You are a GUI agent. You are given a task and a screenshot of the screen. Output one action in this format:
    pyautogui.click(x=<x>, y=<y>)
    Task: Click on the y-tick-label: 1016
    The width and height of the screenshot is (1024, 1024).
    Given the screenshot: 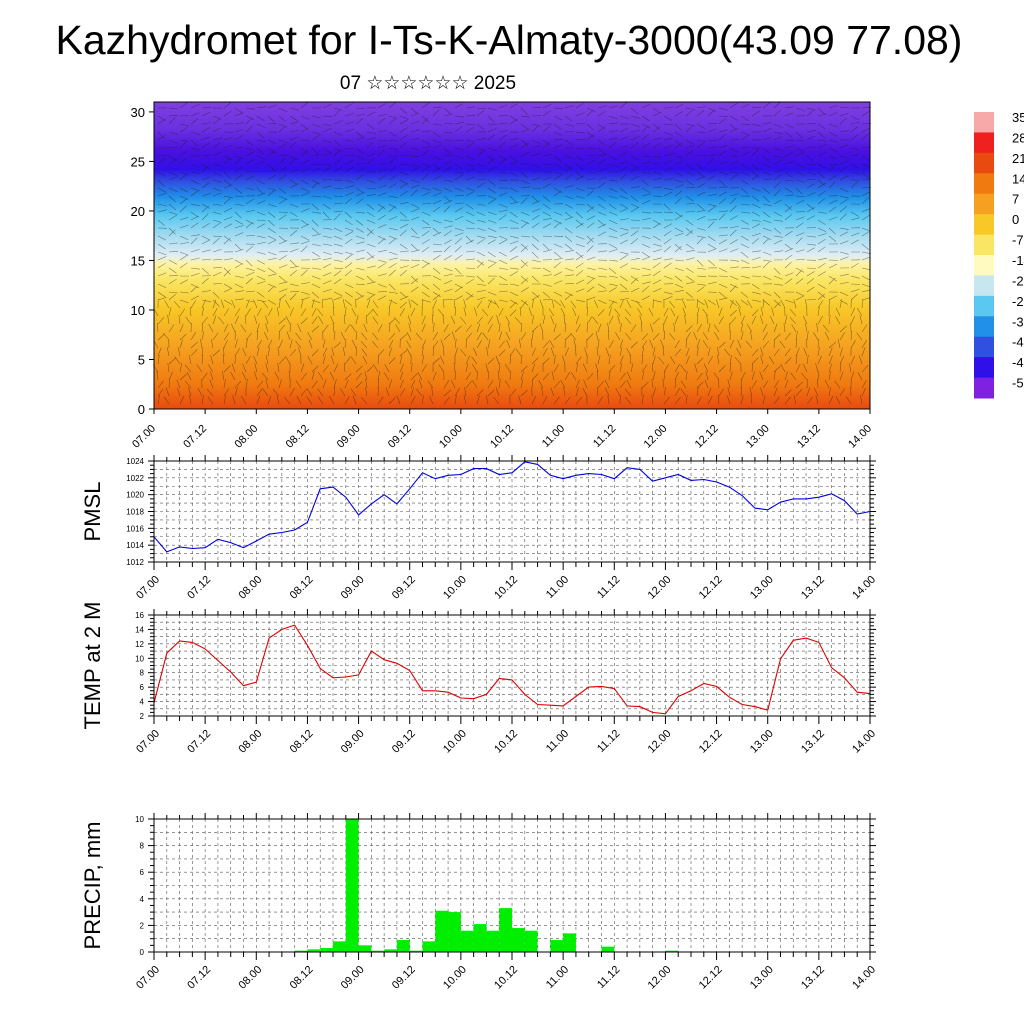 What is the action you would take?
    pyautogui.click(x=135, y=528)
    